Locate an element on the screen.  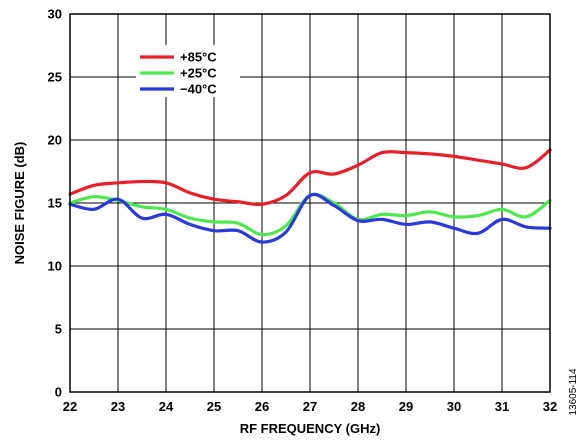
figure-id-label: 13605-114 is located at coordinates (573, 392).